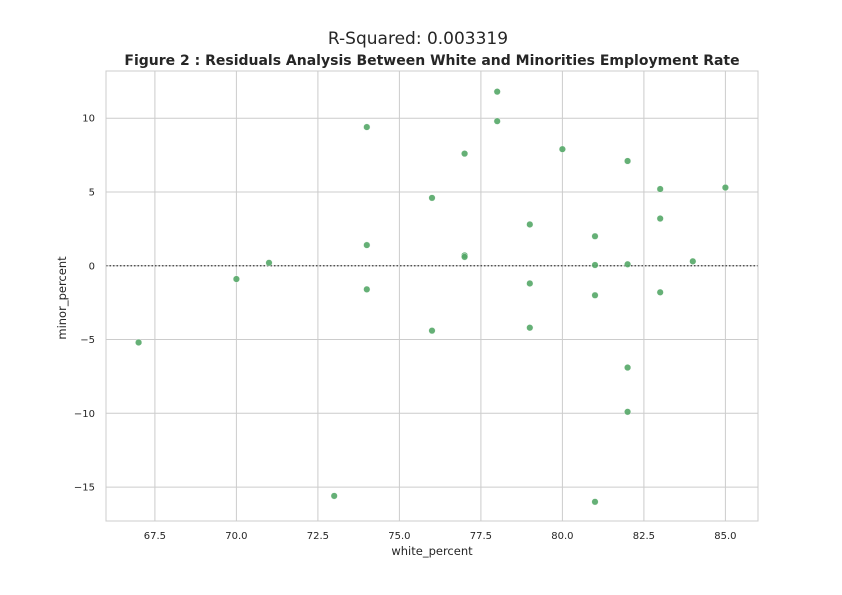 The image size is (842, 595). Describe the element at coordinates (236, 536) in the screenshot. I see `x-tick-label: 70.0` at that location.